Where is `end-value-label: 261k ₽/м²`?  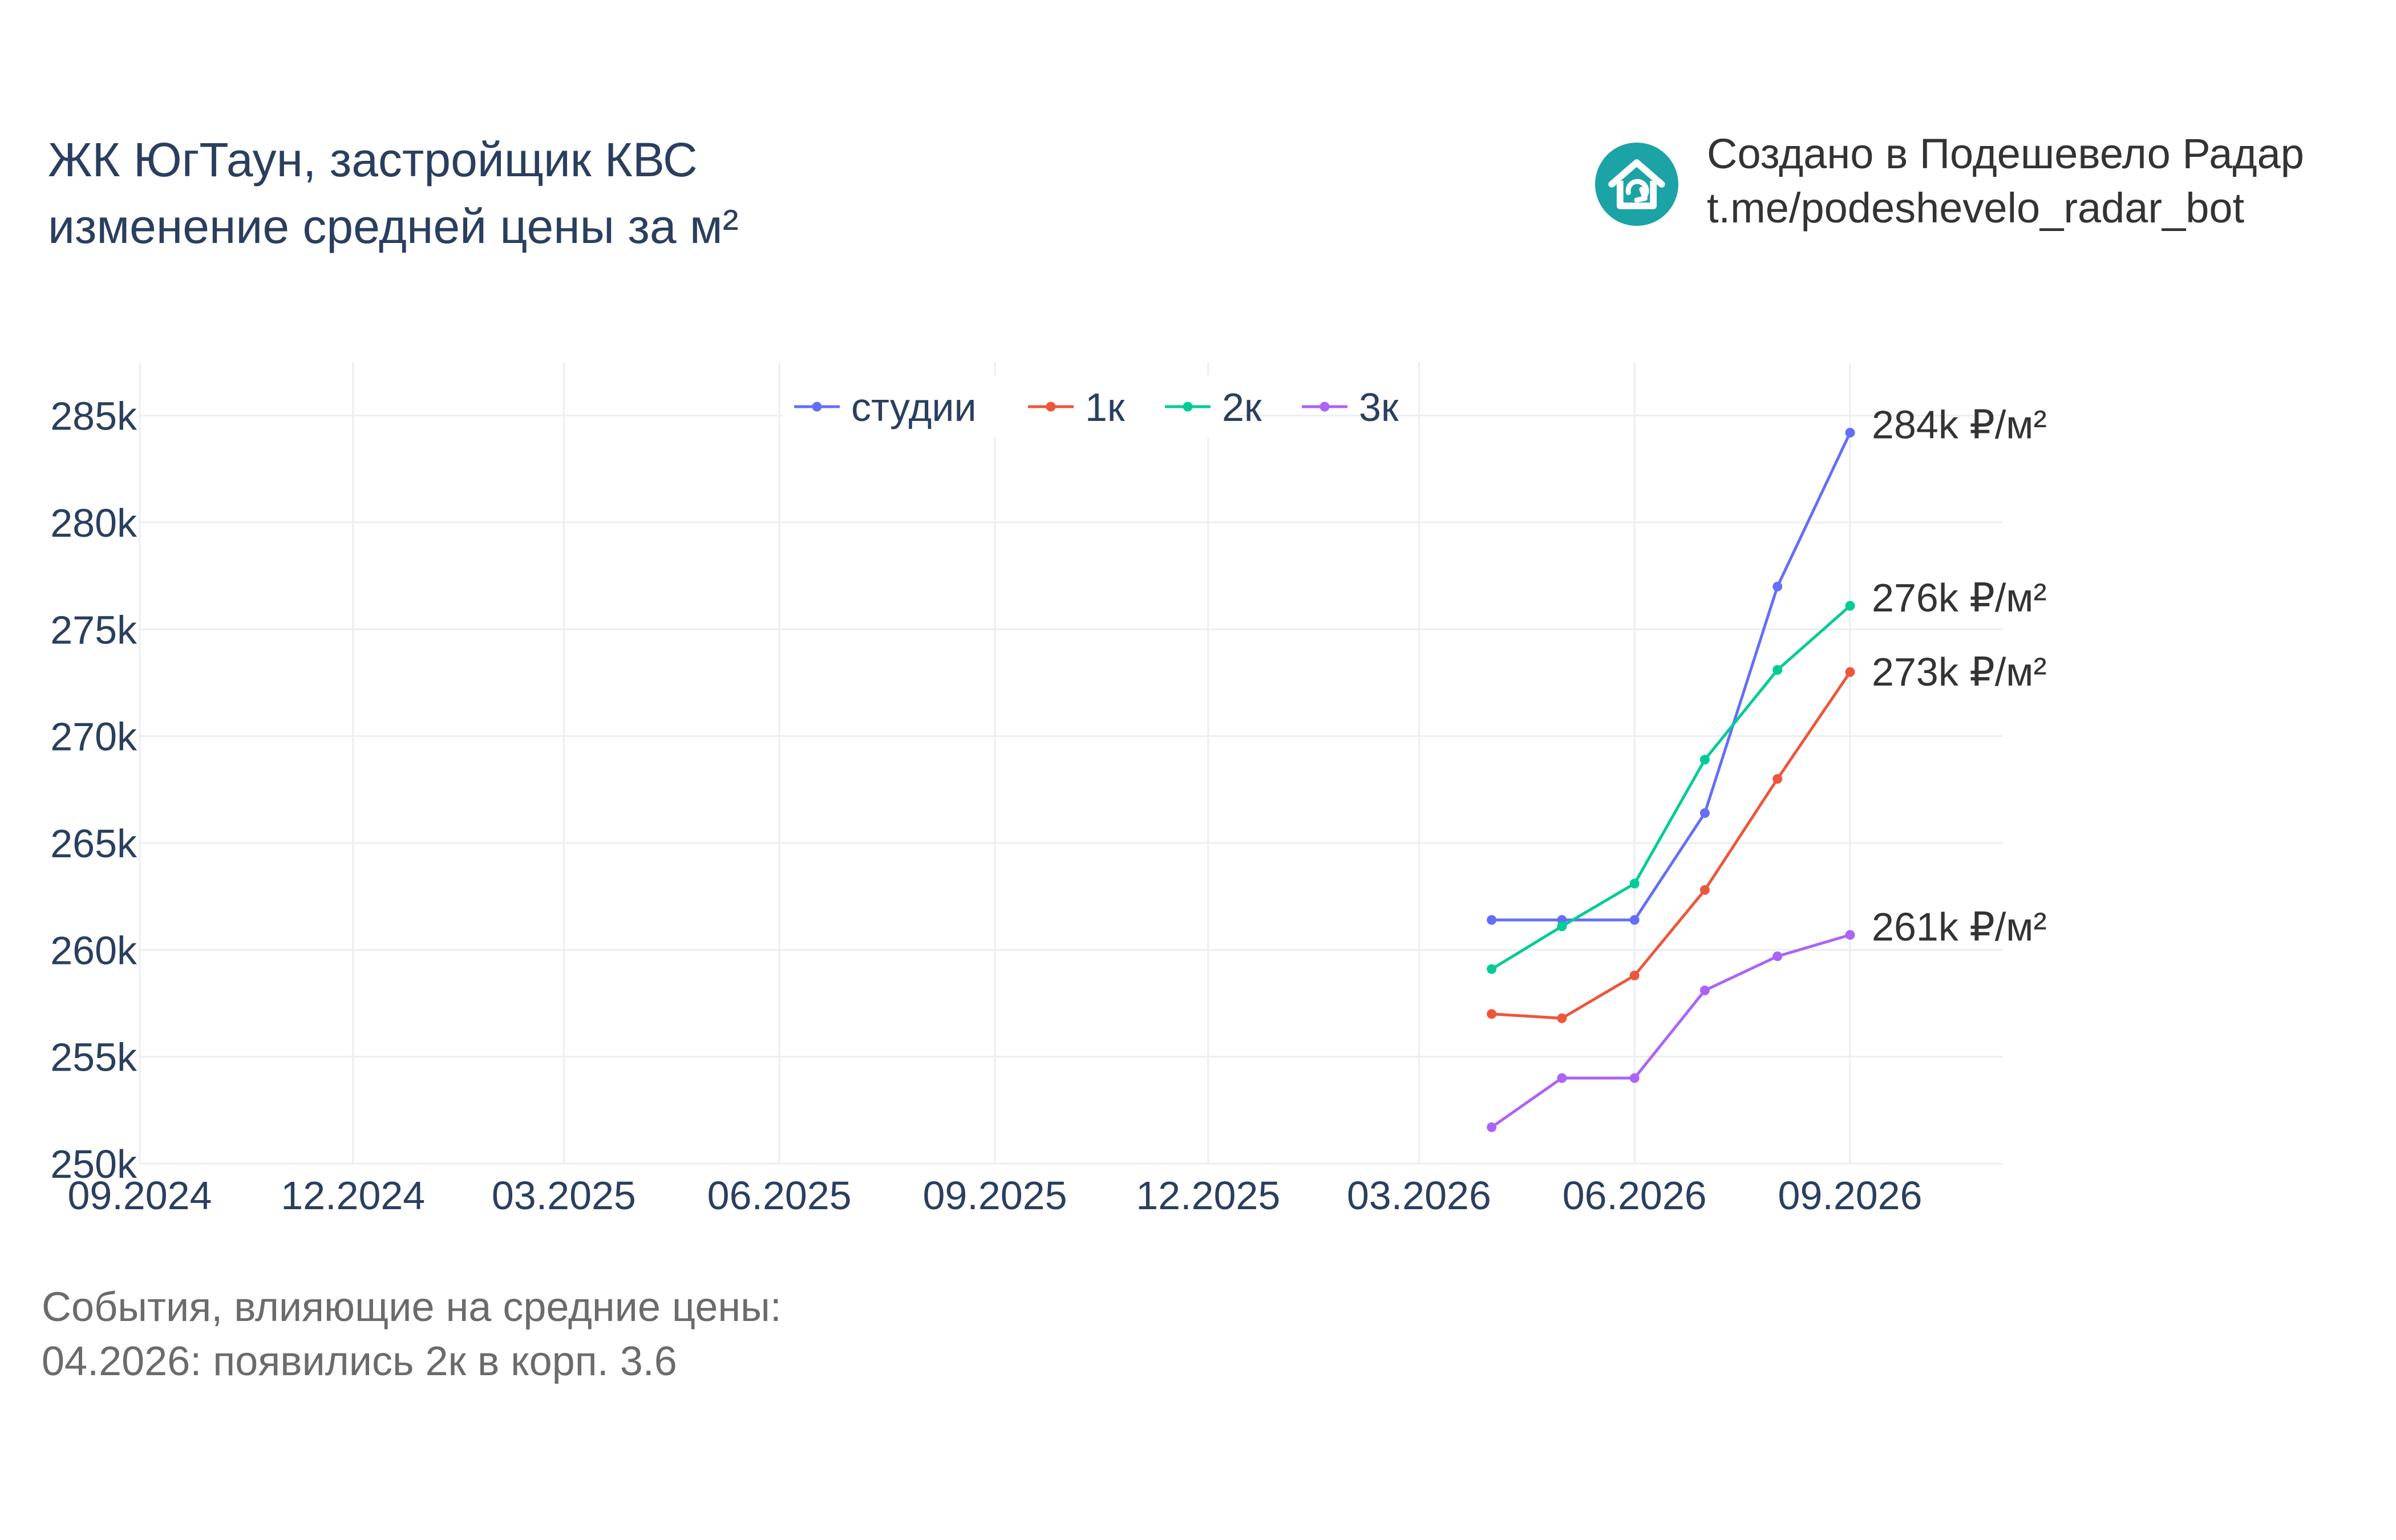 end-value-label: 261k ₽/м² is located at coordinates (1959, 927).